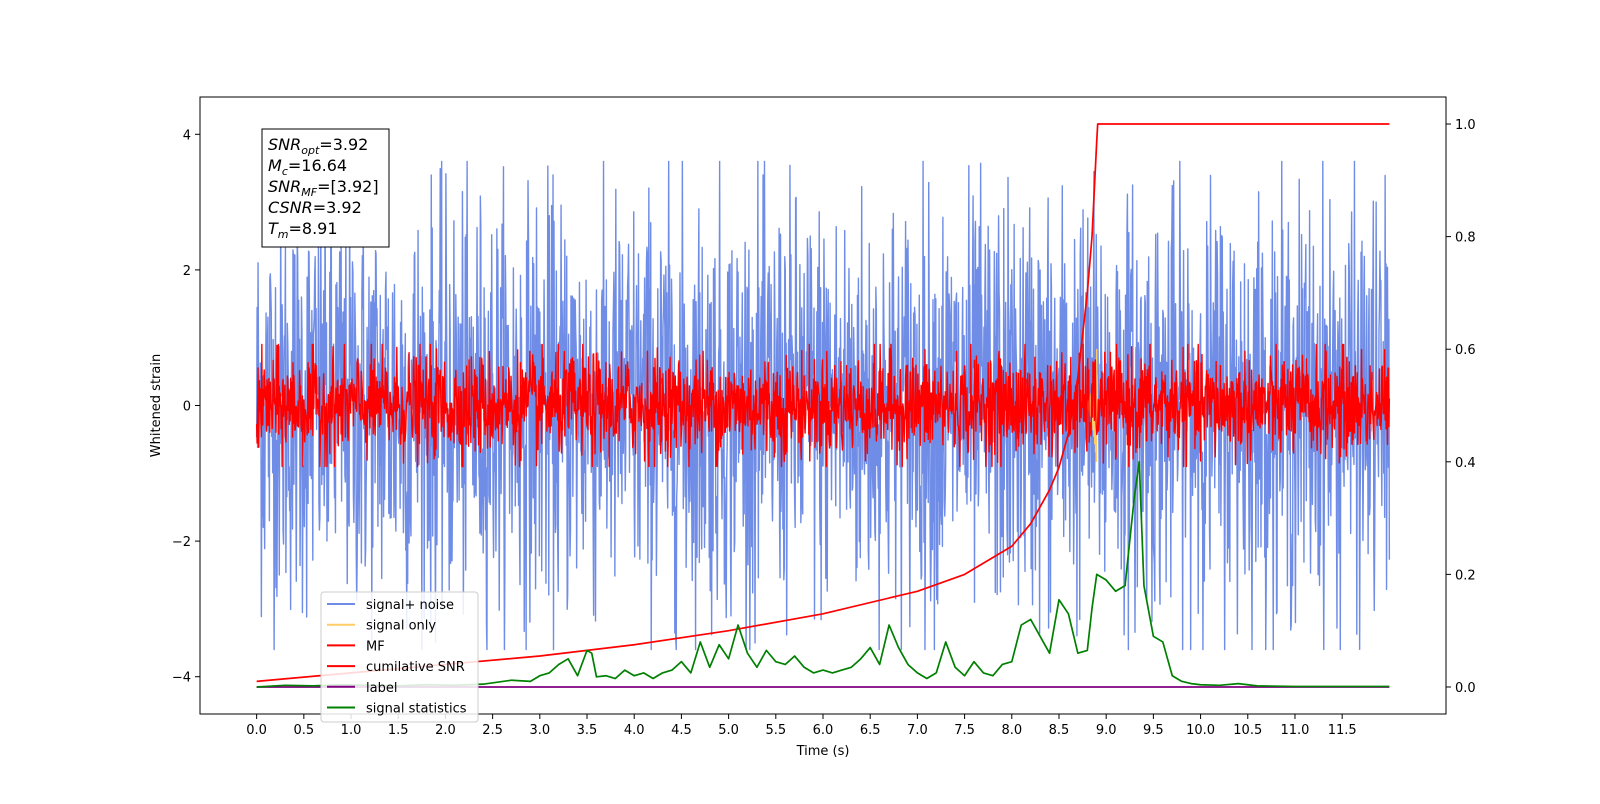 This screenshot has height=804, width=1600. Describe the element at coordinates (1465, 238) in the screenshot. I see `y-right-tick-label: 0.8` at that location.